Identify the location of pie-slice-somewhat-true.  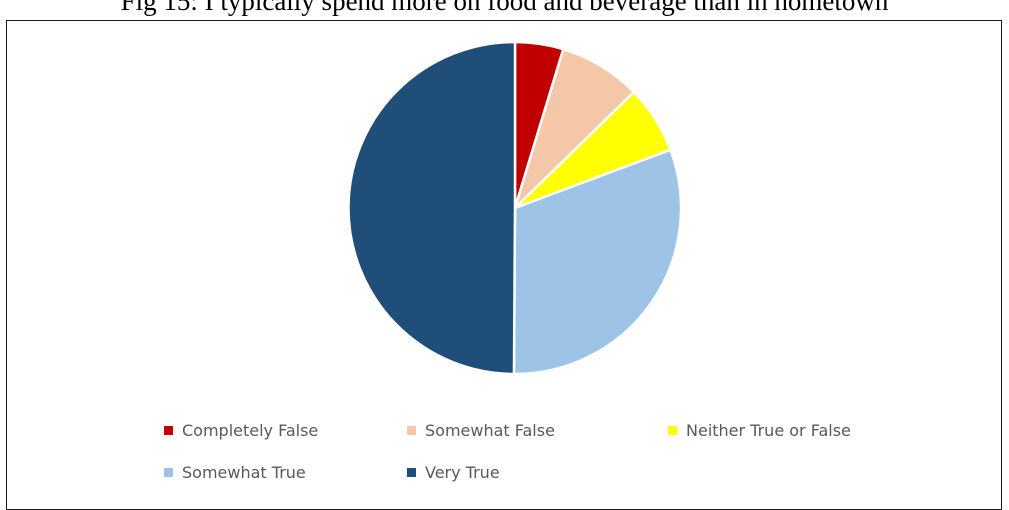
(597, 262).